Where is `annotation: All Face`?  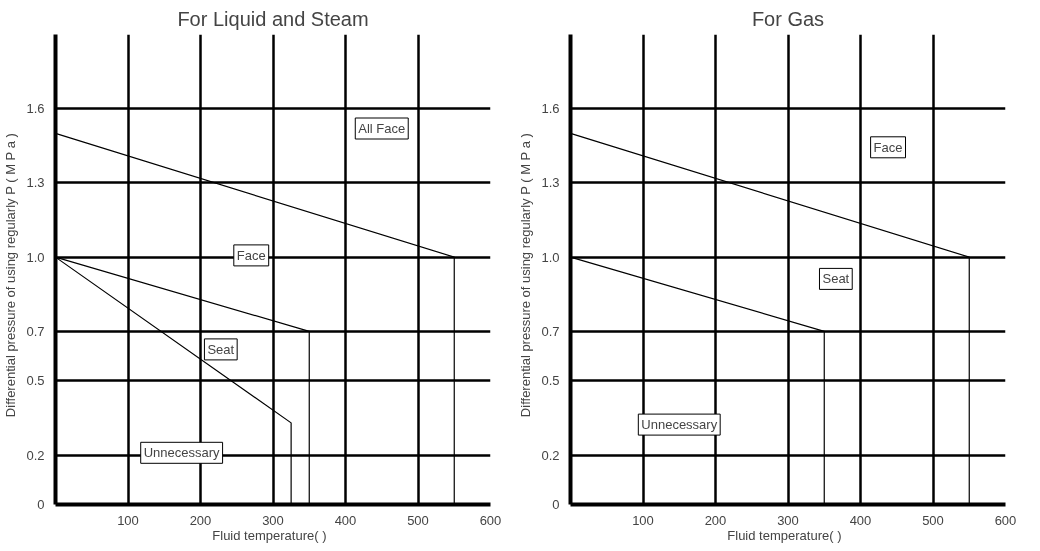 annotation: All Face is located at coordinates (382, 128).